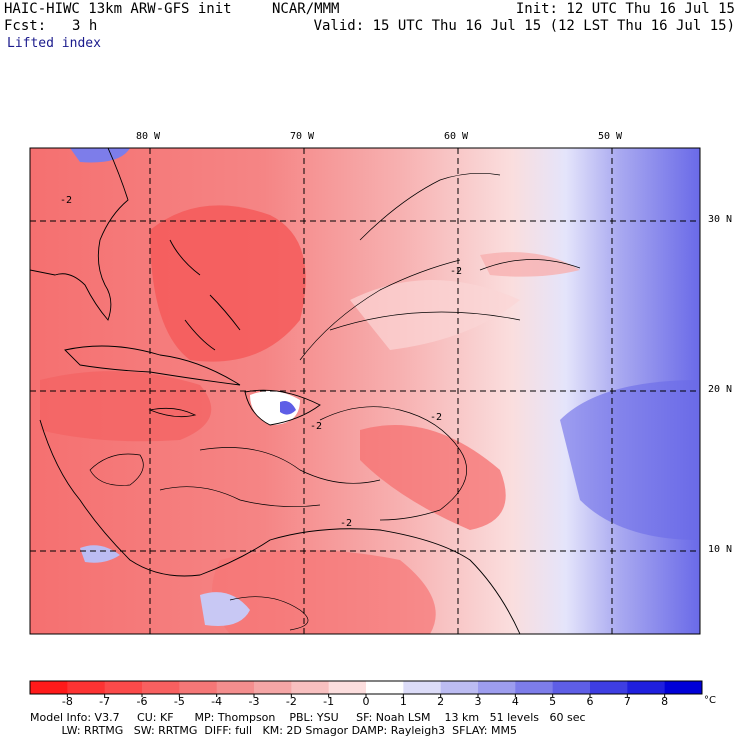 The width and height of the screenshot is (740, 740). I want to click on colorbar-tick-label: -6, so click(142, 701).